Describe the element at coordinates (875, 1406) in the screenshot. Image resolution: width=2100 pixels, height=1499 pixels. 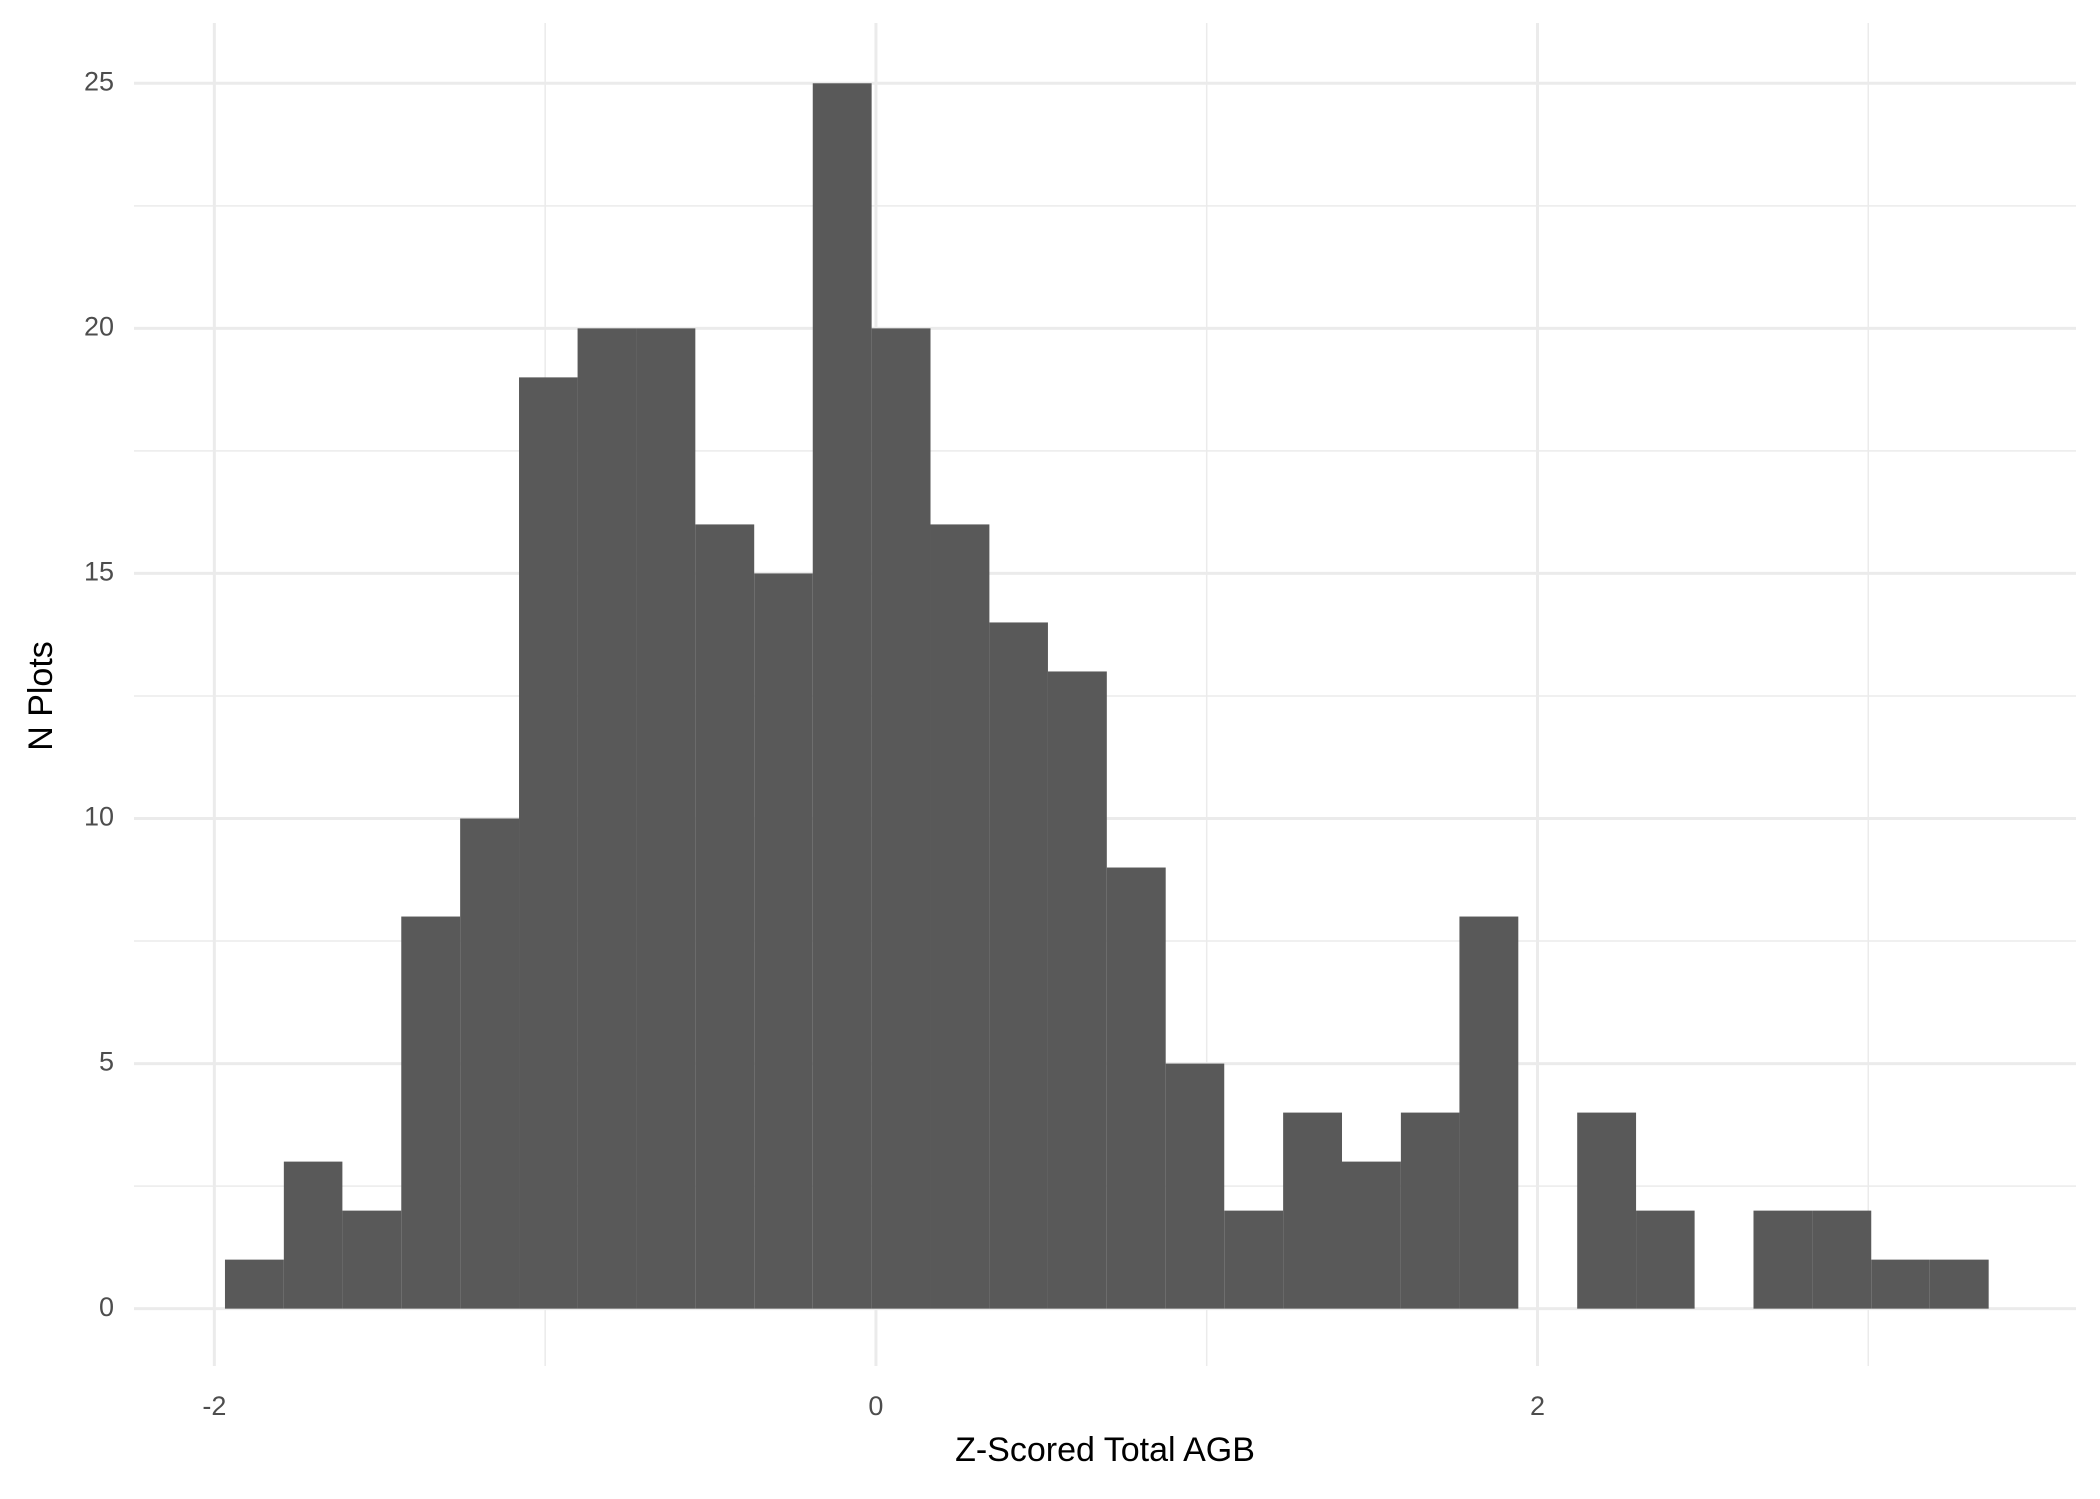
I see `x-tick-label: 0` at that location.